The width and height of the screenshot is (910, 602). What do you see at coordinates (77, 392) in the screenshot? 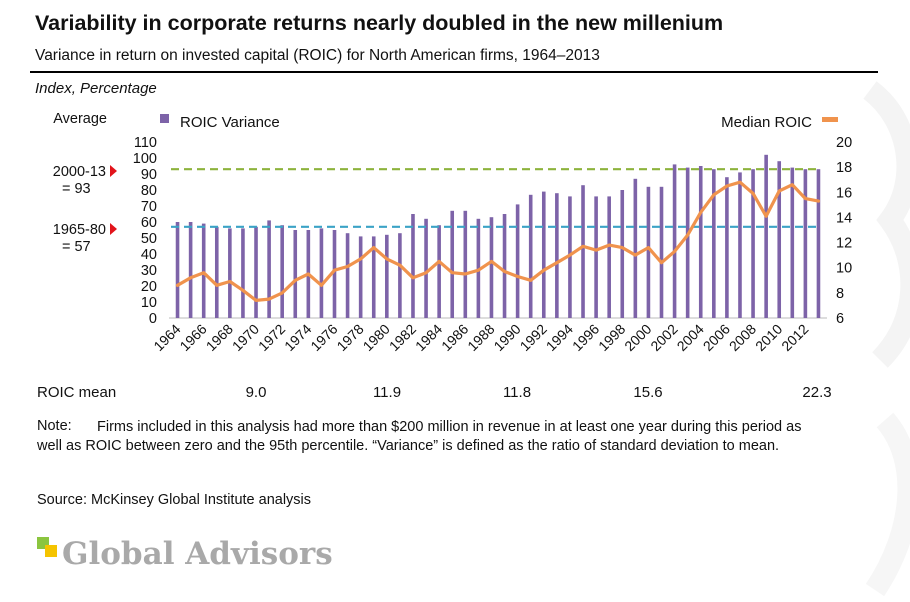
I see `roic-mean-label: ROIC mean` at bounding box center [77, 392].